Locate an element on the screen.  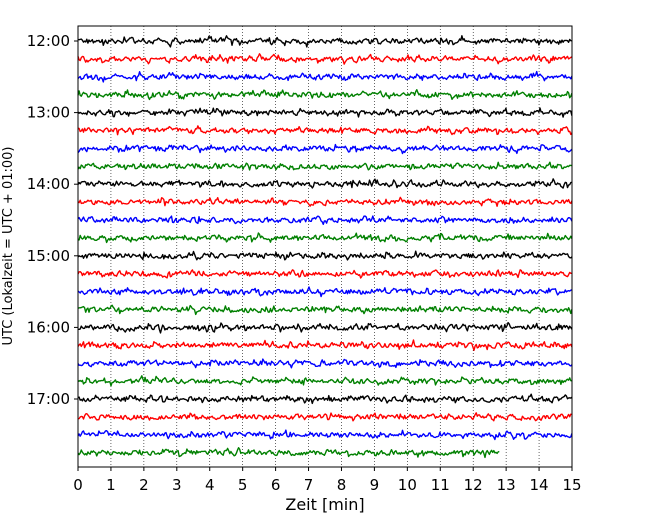
y-tick-label: 13:00 is located at coordinates (48, 113).